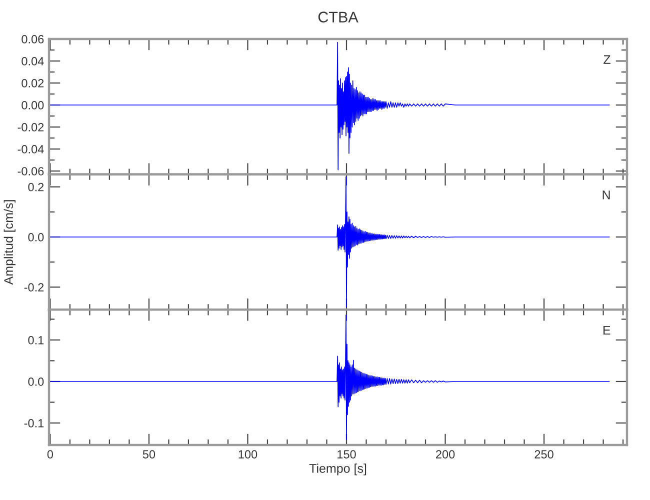  Describe the element at coordinates (33, 39) in the screenshot. I see `y-tick-label: 0.06` at that location.